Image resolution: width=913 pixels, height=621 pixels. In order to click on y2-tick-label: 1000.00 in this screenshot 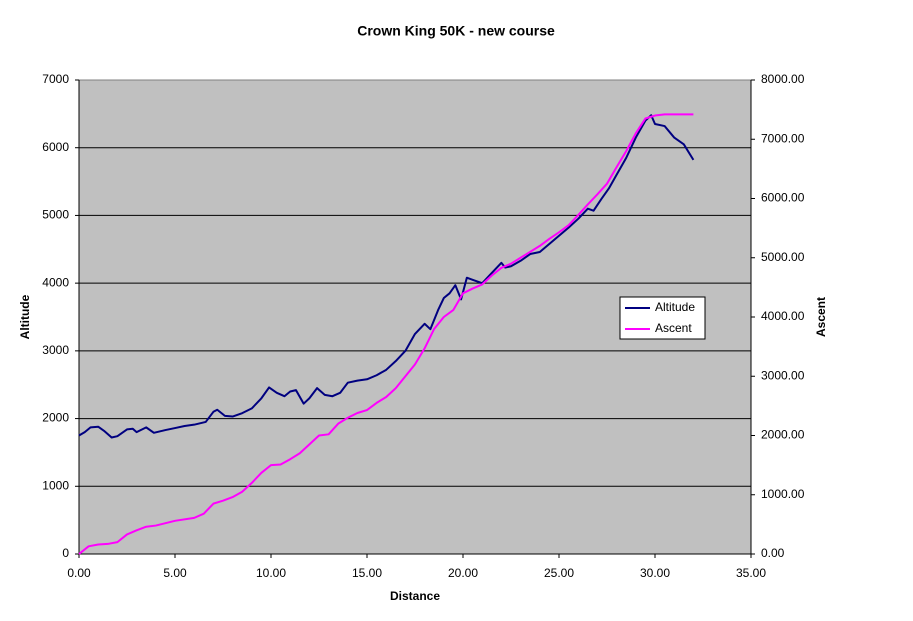, I will do `click(783, 494)`.